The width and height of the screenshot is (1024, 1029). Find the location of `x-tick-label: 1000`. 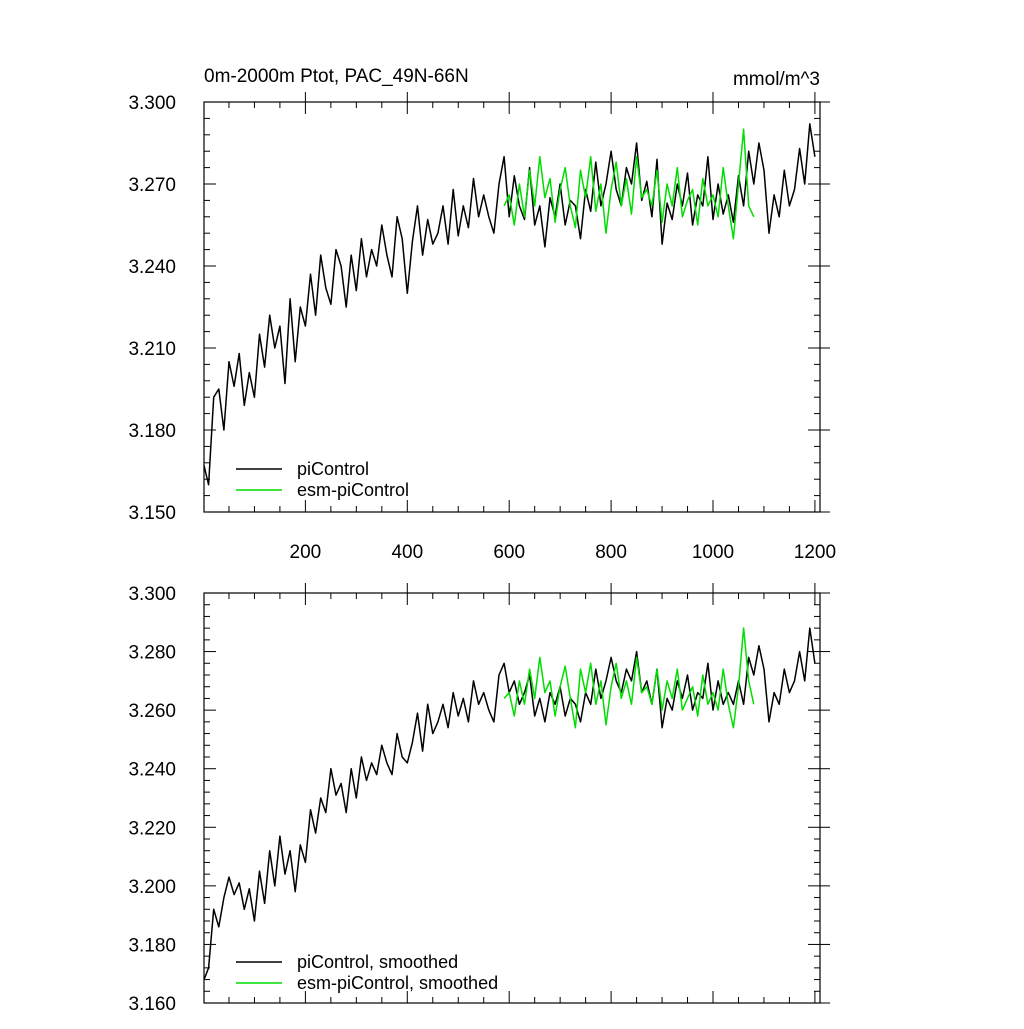

x-tick-label: 1000 is located at coordinates (713, 552).